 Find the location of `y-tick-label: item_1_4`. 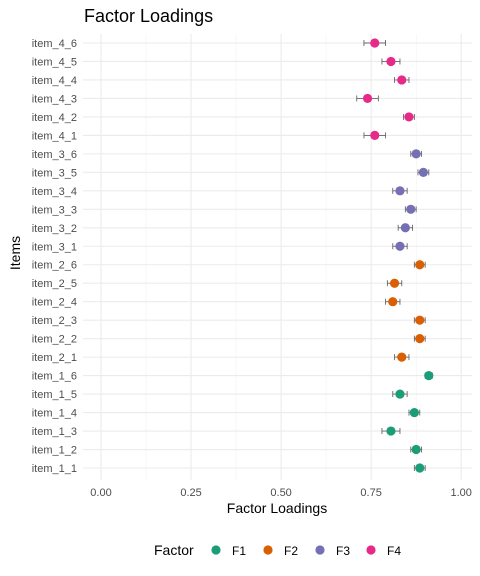

y-tick-label: item_1_4 is located at coordinates (54, 414).